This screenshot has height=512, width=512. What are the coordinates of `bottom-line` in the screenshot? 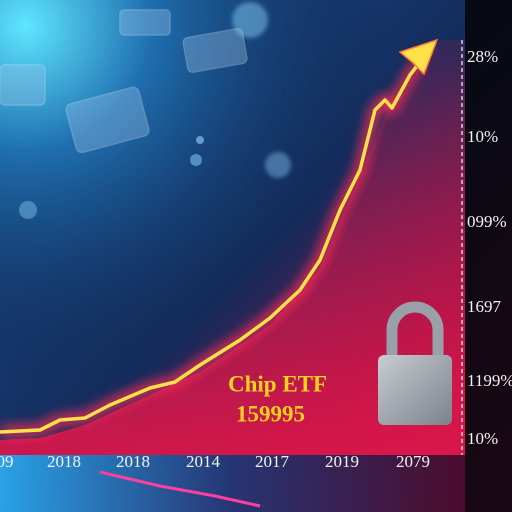 It's located at (180, 489).